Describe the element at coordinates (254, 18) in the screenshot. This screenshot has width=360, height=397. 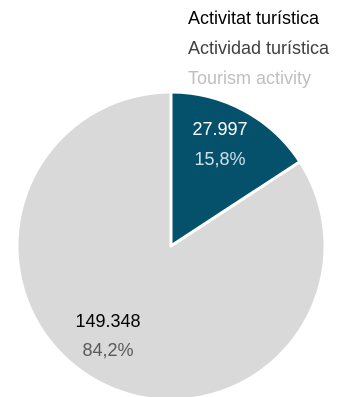
I see `legend-title-catalan: Activitat turística` at that location.